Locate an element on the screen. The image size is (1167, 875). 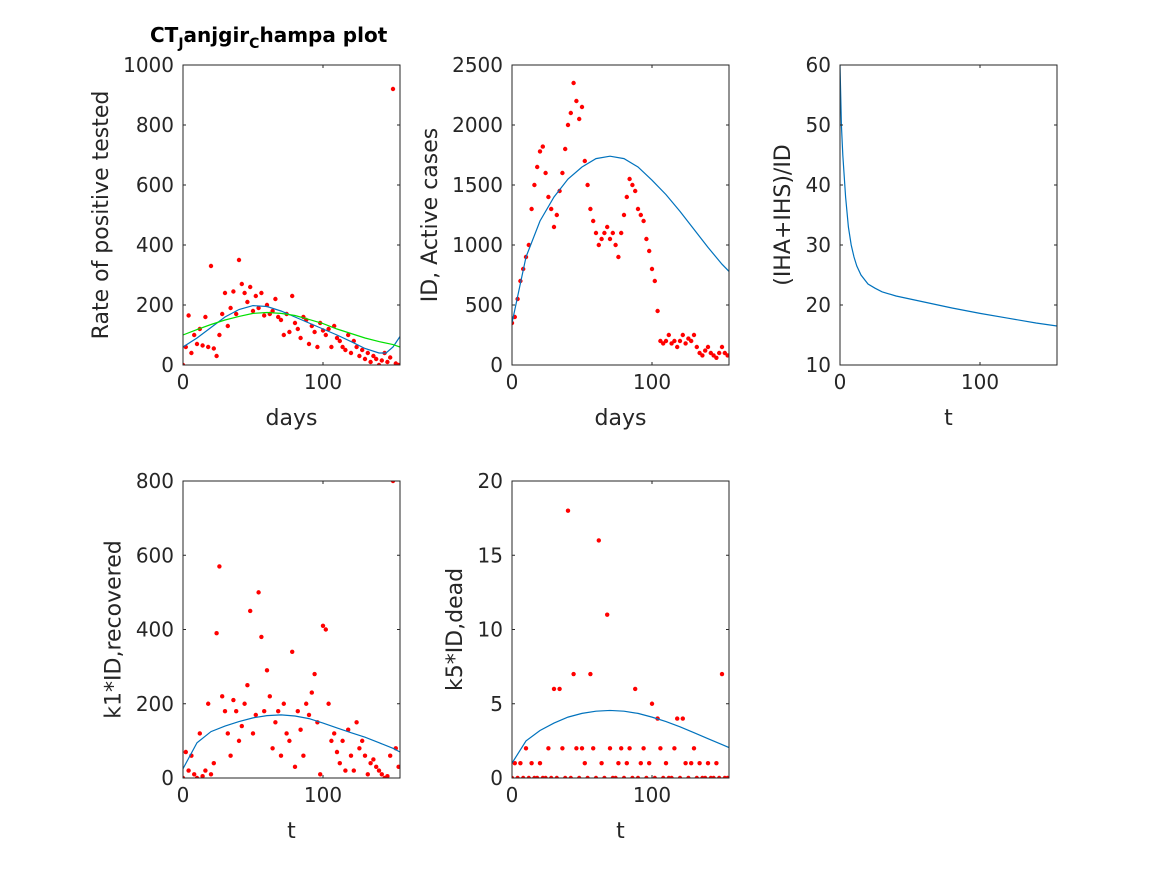
y-tick-label: 10 is located at coordinates (818, 365).